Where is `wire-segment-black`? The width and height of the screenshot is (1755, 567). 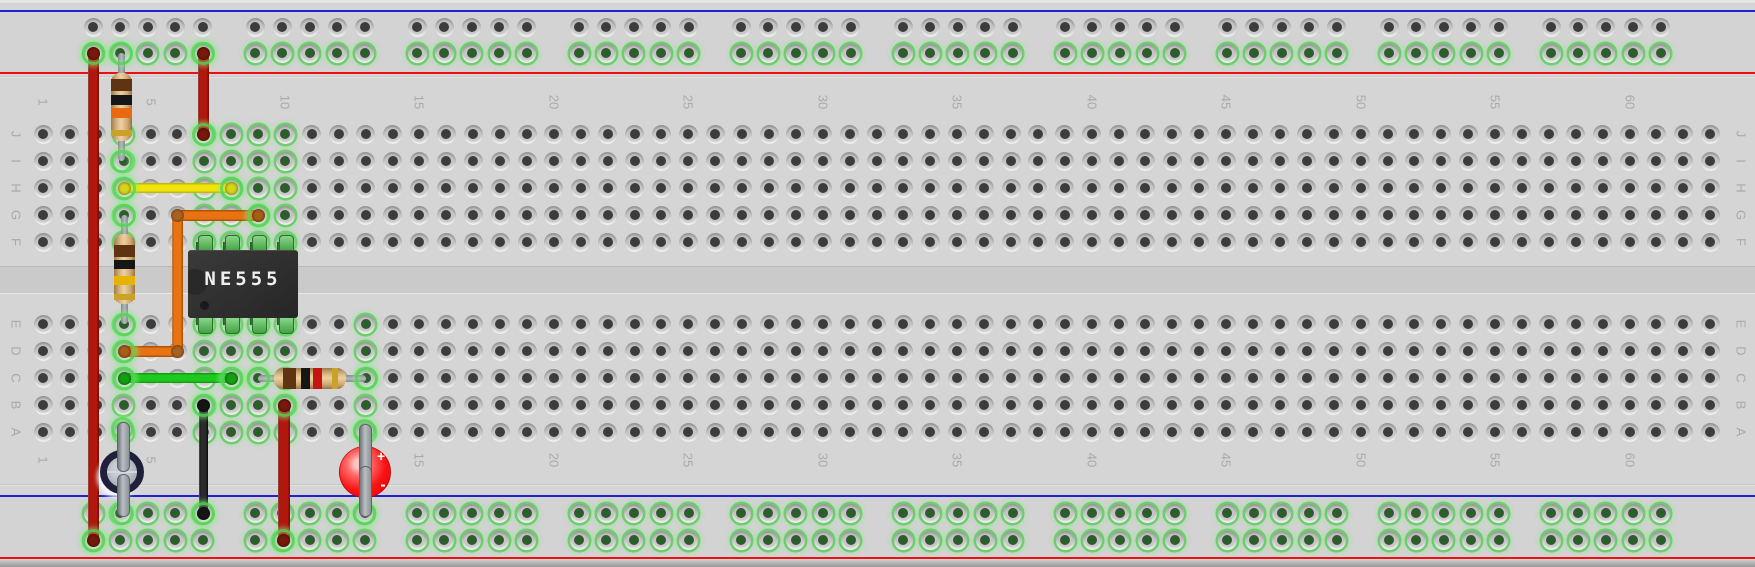
wire-segment-black is located at coordinates (203, 459).